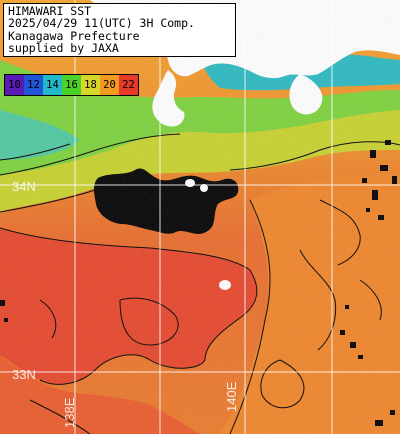  Describe the element at coordinates (52, 85) in the screenshot. I see `legend-swatch-14: 14` at that location.